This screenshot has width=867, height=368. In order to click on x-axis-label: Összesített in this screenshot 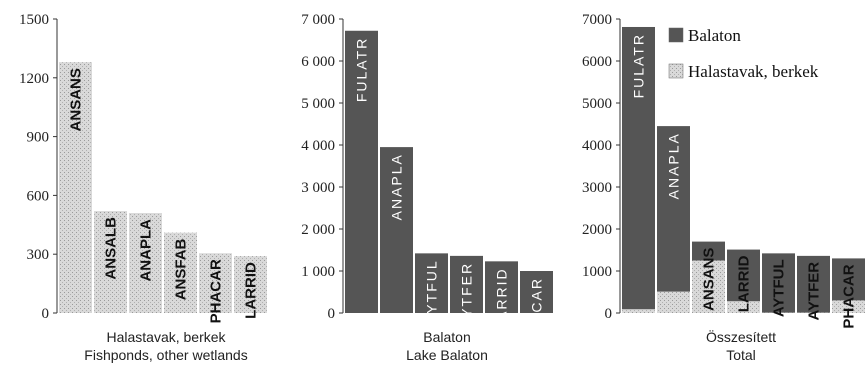, I will do `click(741, 336)`.